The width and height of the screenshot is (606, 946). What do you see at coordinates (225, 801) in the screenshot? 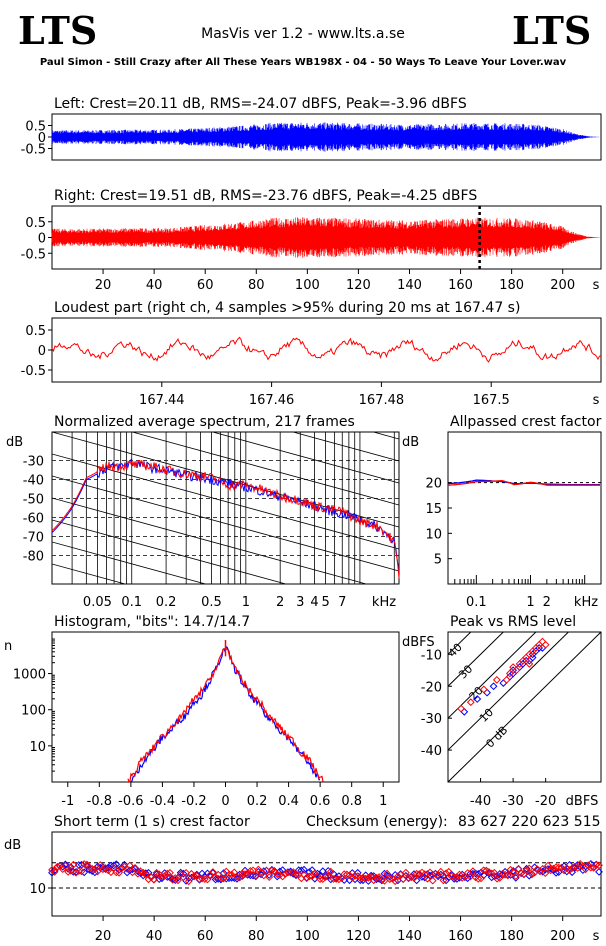
I see `x-tick-label-histogram: 0` at bounding box center [225, 801].